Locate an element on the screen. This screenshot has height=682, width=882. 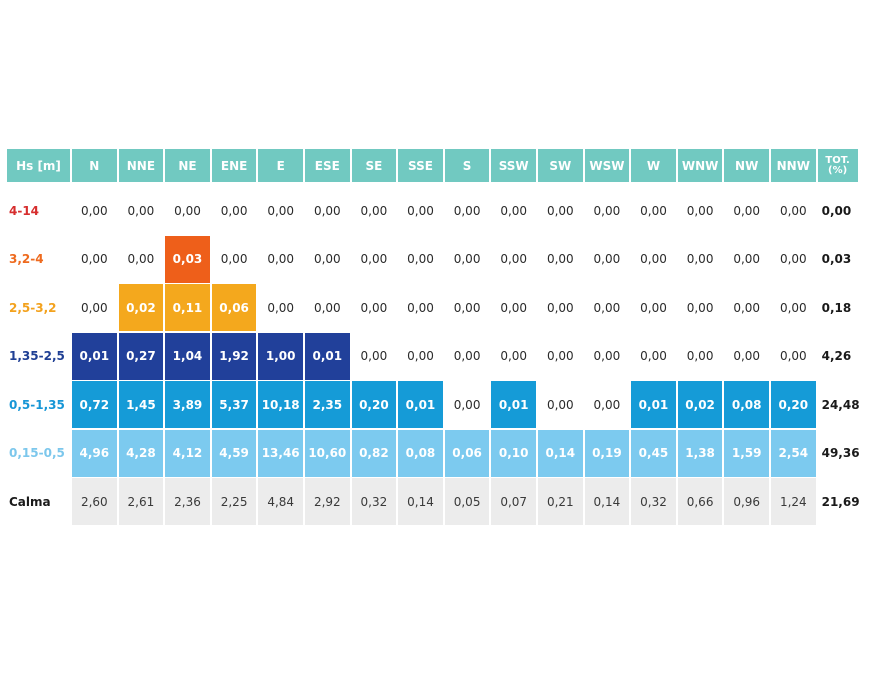
row-total: 4,26 is located at coordinates (836, 356).